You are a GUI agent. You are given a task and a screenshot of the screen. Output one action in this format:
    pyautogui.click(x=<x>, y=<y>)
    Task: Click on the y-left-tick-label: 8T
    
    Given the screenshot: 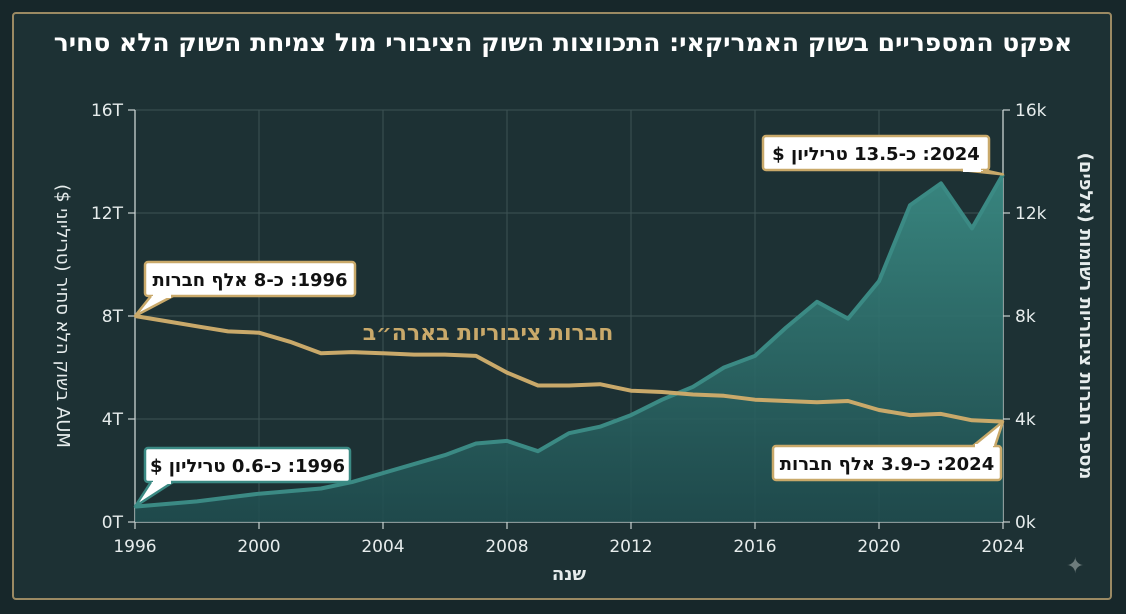 What is the action you would take?
    pyautogui.click(x=113, y=317)
    